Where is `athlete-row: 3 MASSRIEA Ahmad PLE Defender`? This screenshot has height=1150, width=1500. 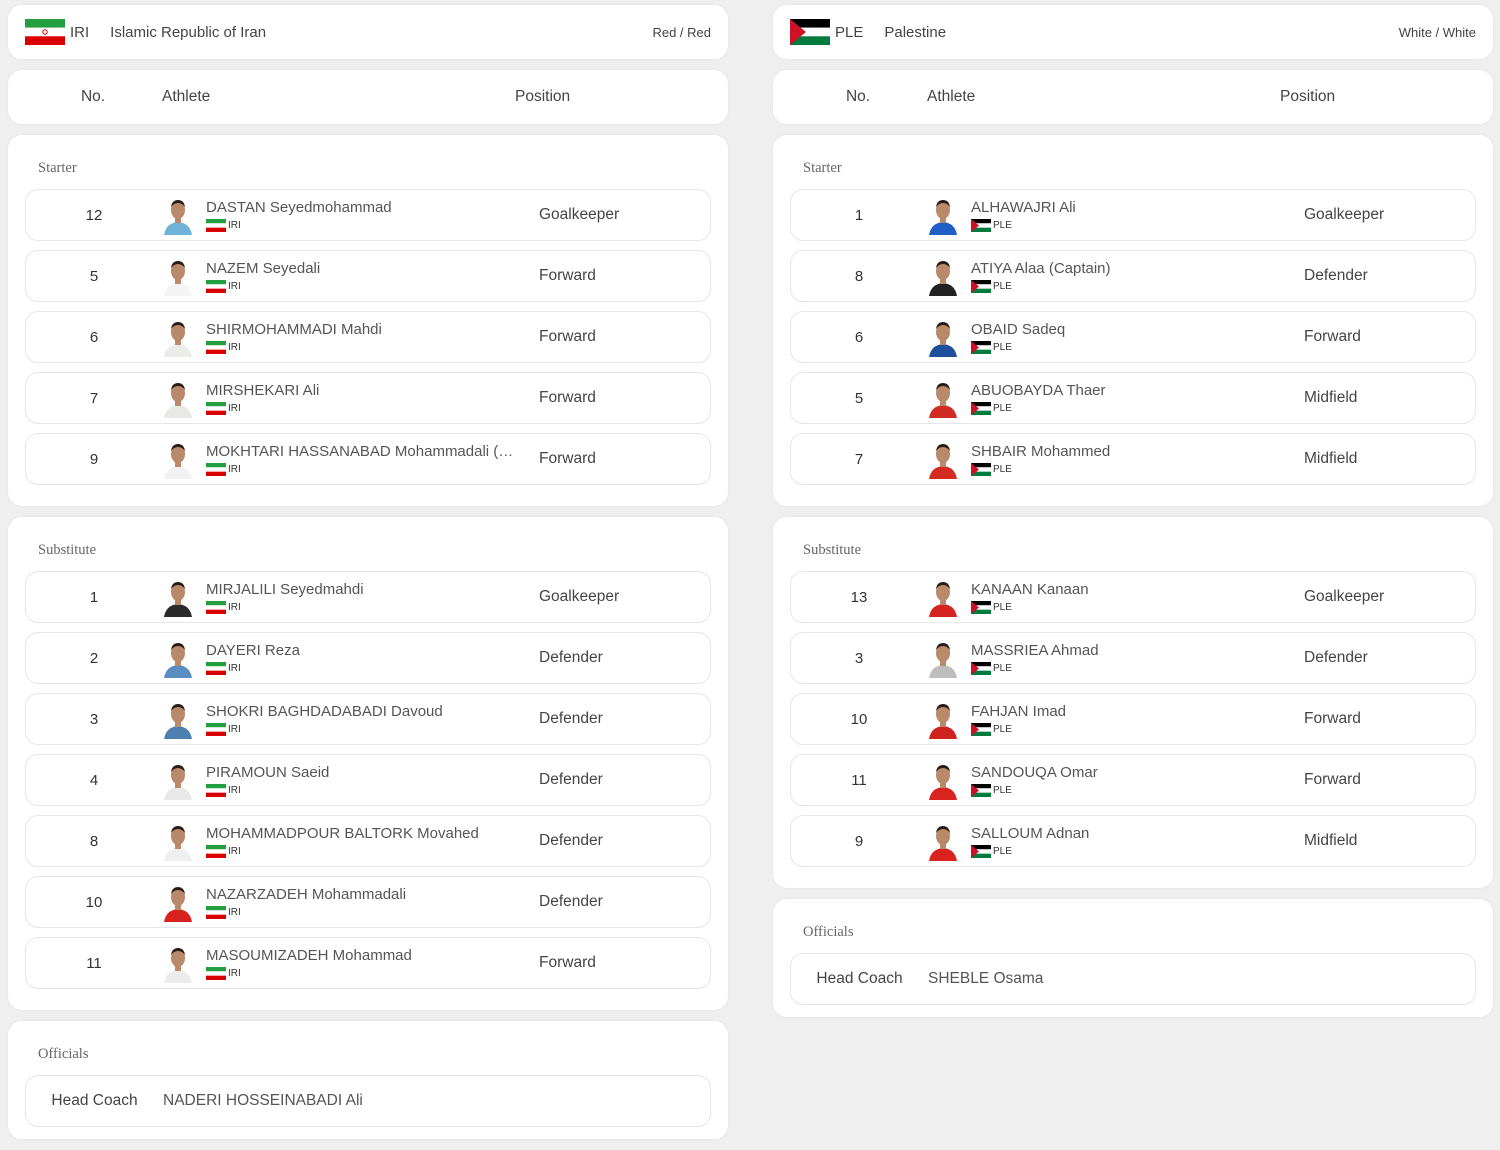
athlete-row: 3 MASSRIEA Ahmad PLE Defender is located at coordinates (1133, 658).